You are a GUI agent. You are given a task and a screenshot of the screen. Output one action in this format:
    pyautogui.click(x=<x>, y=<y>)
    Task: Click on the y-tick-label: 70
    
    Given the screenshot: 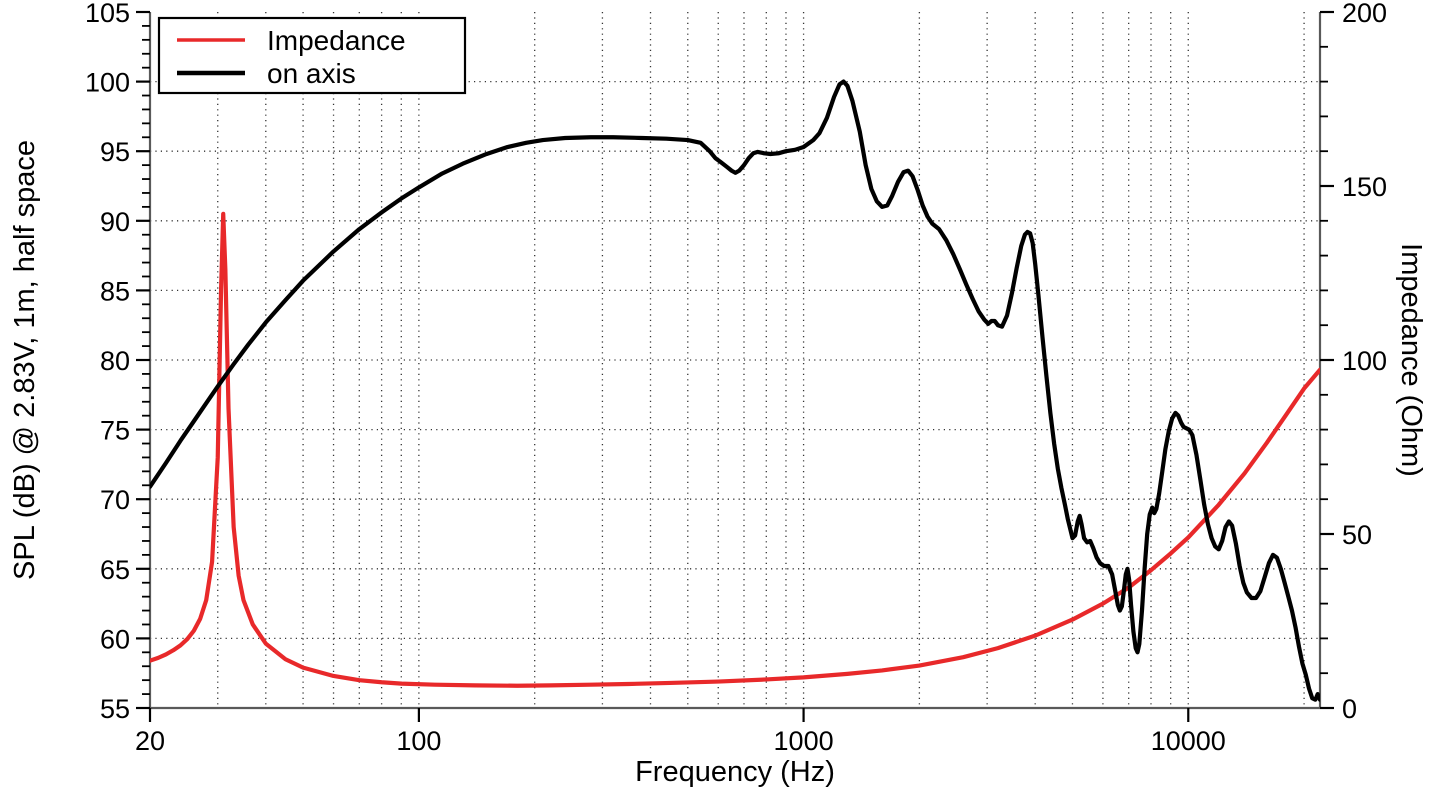 What is the action you would take?
    pyautogui.click(x=115, y=500)
    